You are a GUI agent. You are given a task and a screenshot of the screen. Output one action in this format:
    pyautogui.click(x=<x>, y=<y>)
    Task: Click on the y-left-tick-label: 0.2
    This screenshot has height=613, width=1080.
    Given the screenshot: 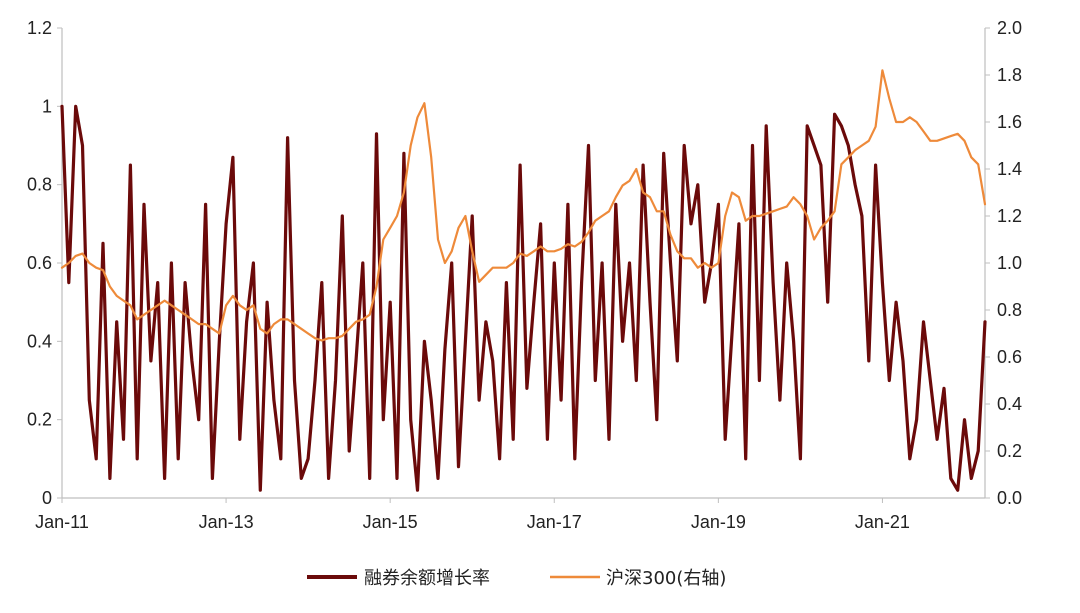 What is the action you would take?
    pyautogui.click(x=39, y=420)
    